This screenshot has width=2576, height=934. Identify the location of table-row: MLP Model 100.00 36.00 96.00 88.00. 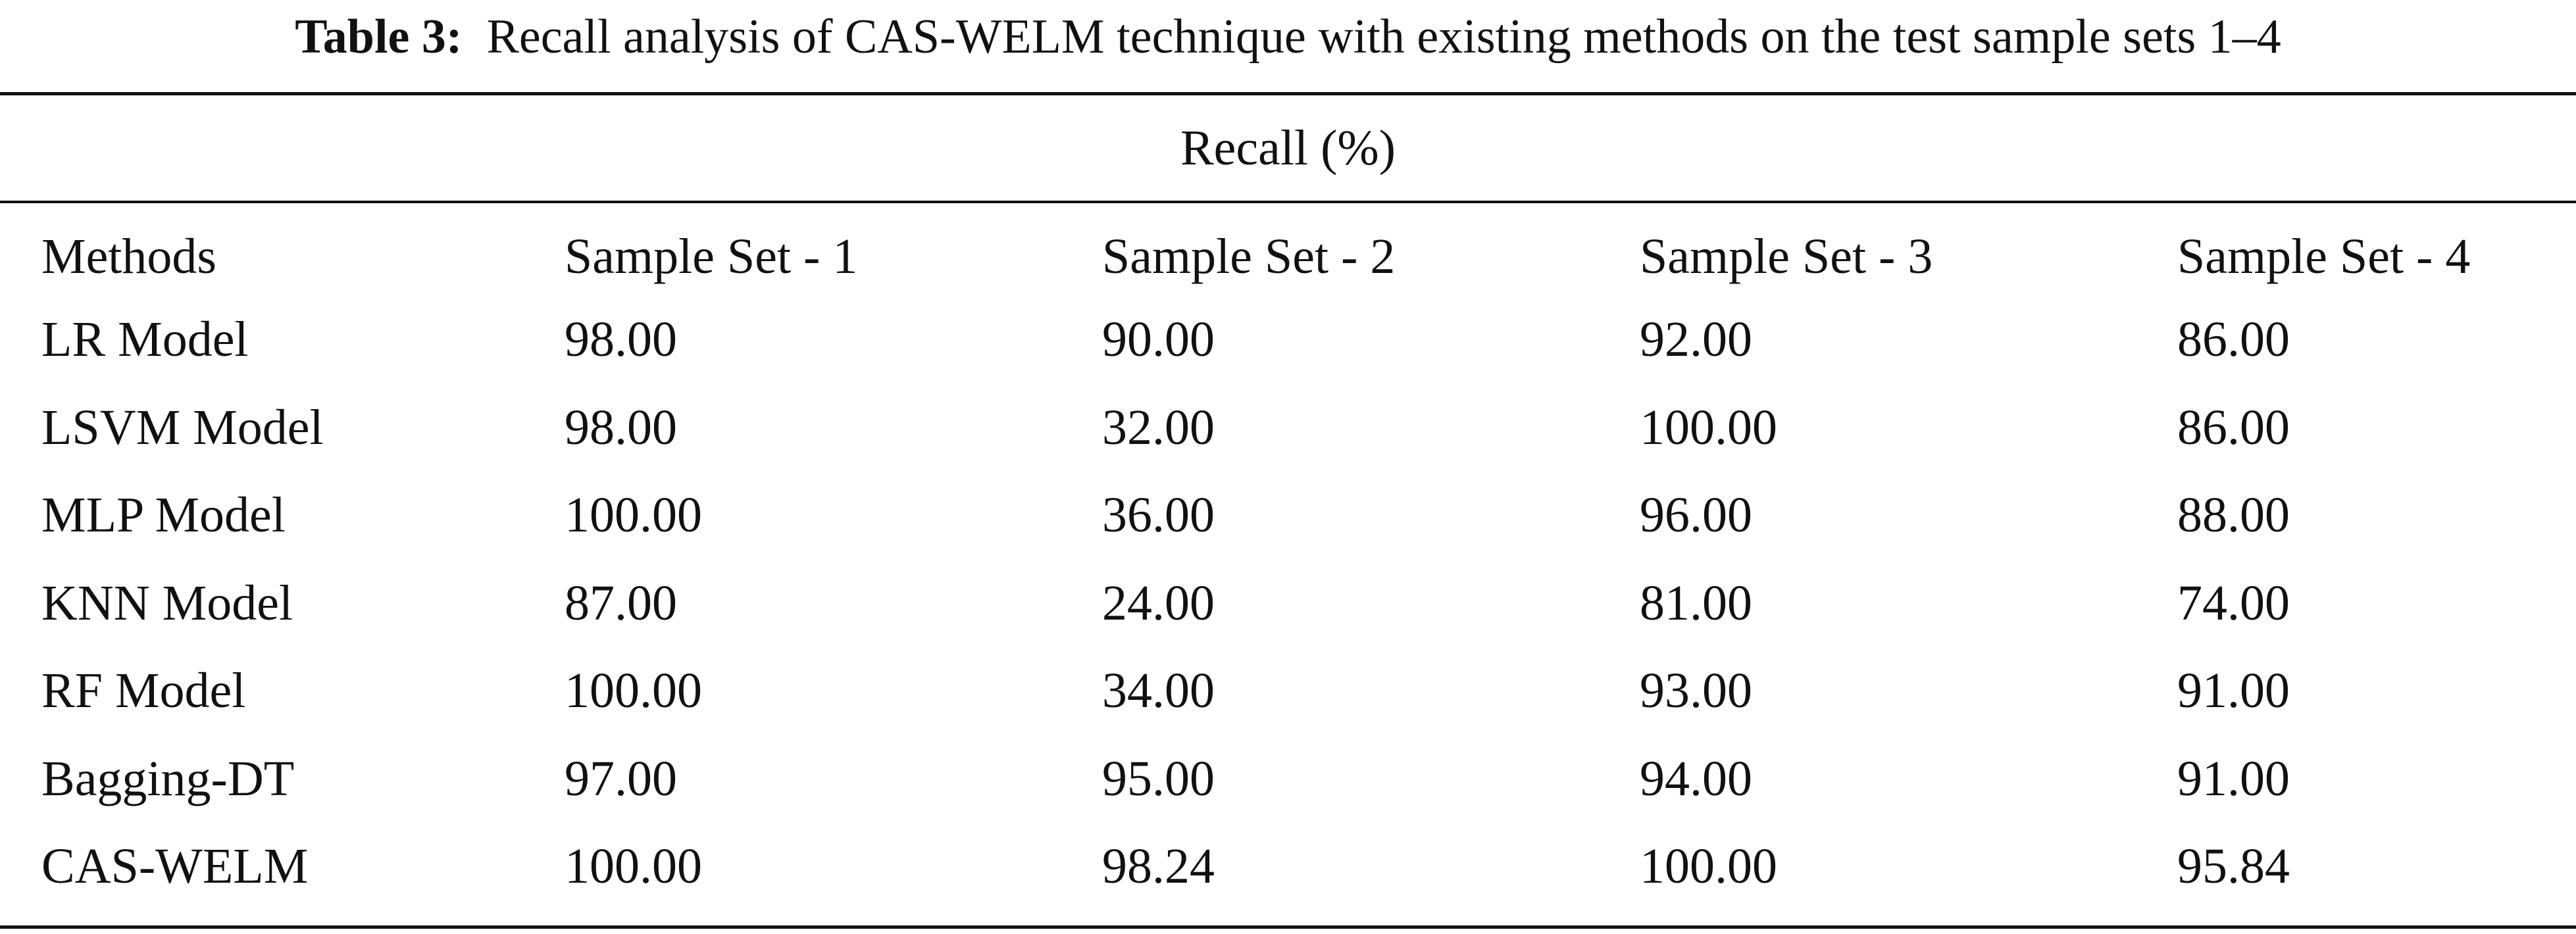
(1288, 516).